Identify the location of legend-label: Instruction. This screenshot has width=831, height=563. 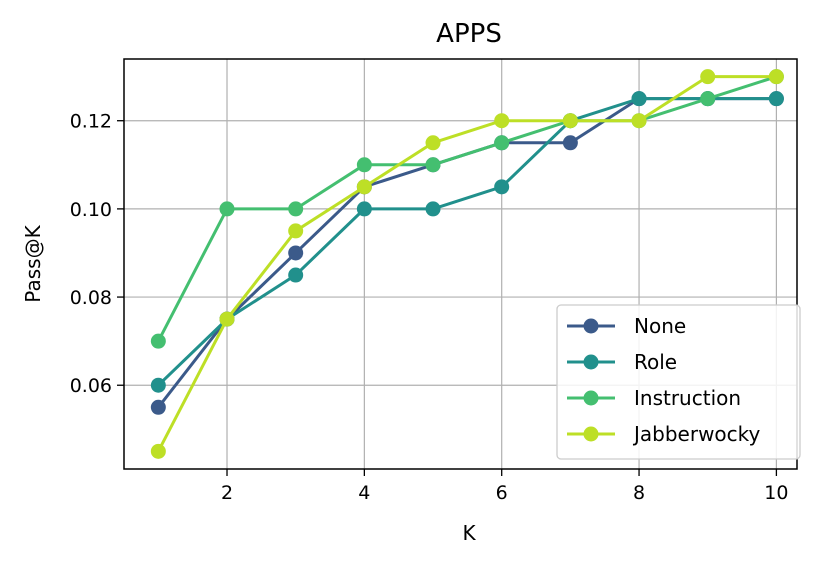
(687, 398).